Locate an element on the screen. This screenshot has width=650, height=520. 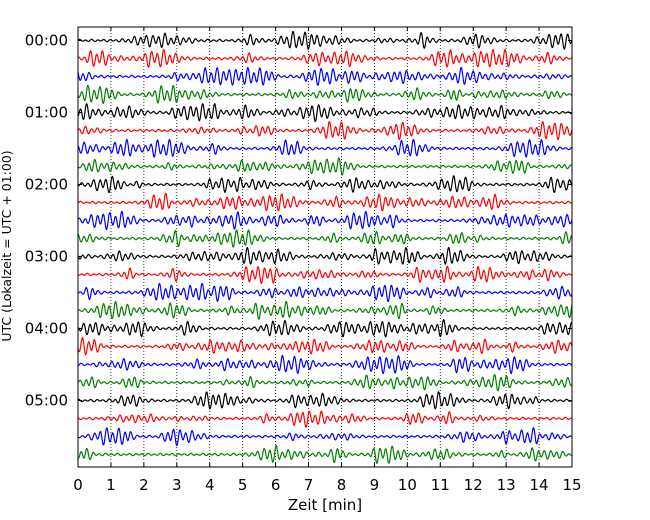
y-tick-label: 02:00 is located at coordinates (46, 185).